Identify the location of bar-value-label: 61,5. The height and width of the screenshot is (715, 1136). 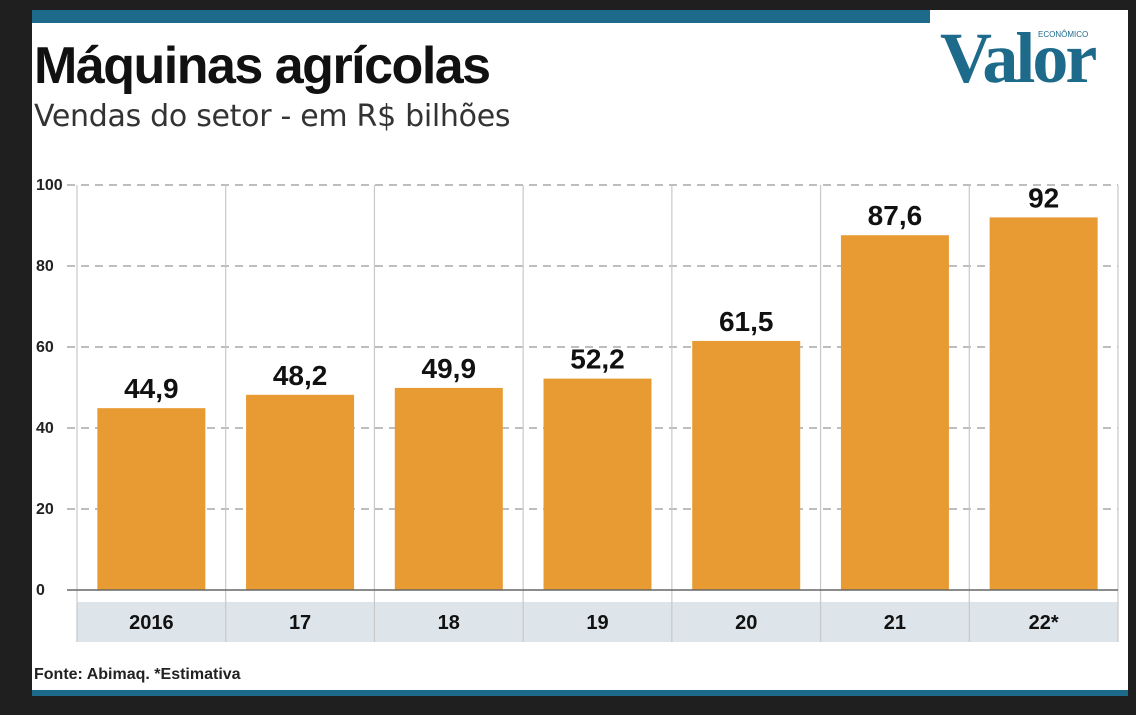
(746, 321).